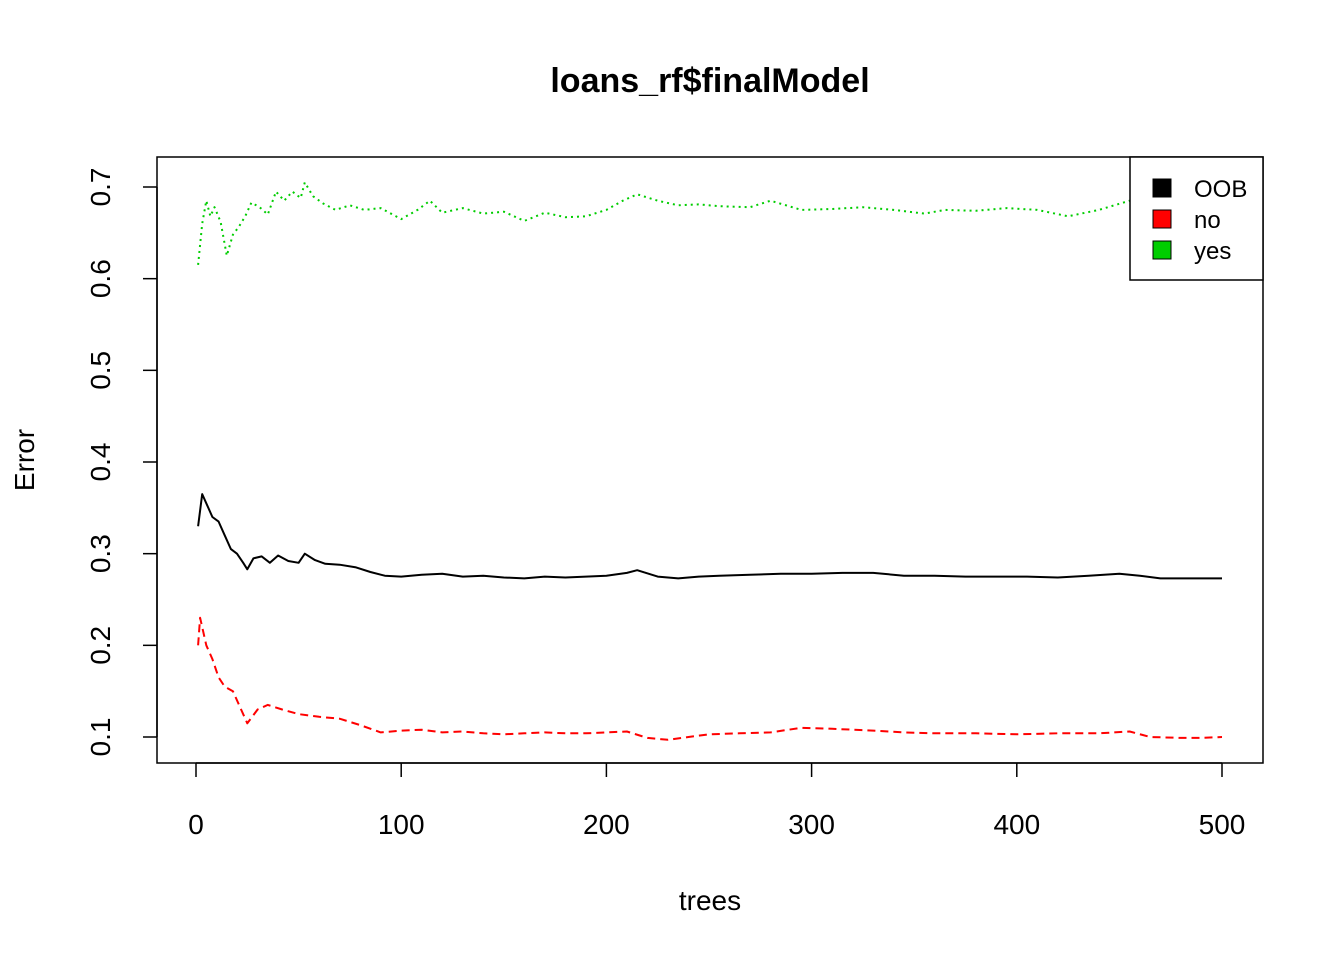 The height and width of the screenshot is (960, 1344). Describe the element at coordinates (1162, 188) in the screenshot. I see `legend-swatch-OOB` at that location.